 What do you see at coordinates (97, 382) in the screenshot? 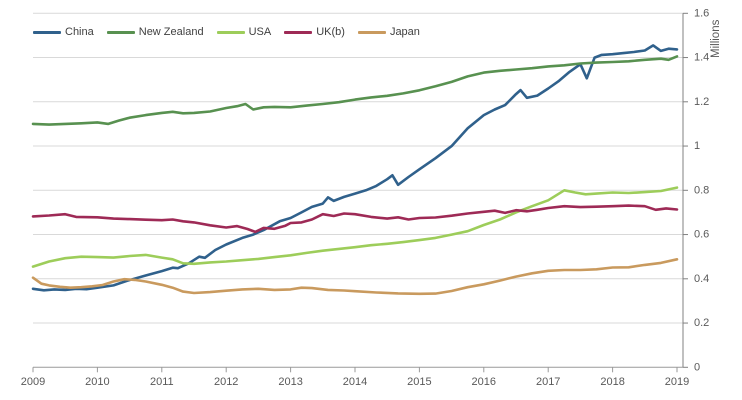
I see `x-tick-label-2010: 2010` at bounding box center [97, 382].